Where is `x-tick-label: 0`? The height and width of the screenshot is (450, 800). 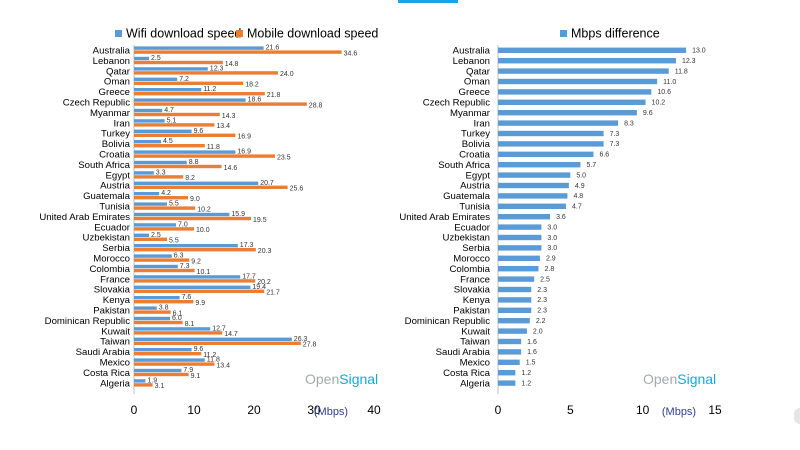 x-tick-label: 0 is located at coordinates (134, 410).